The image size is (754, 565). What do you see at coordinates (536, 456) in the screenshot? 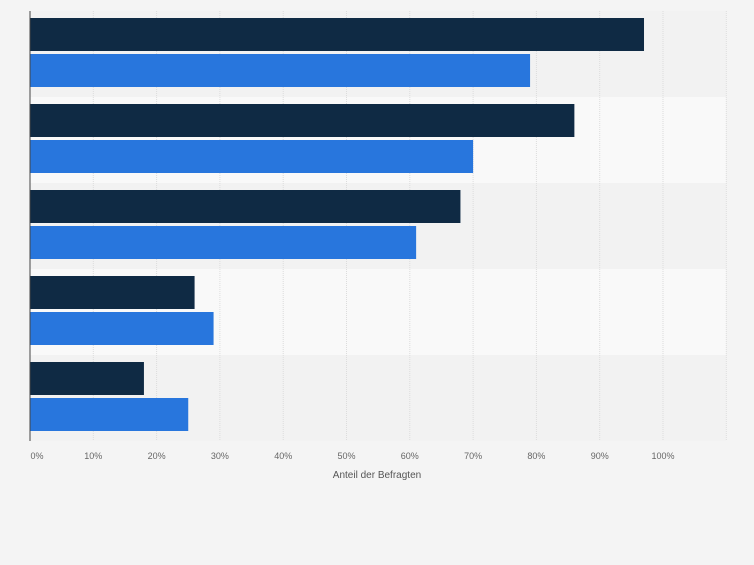
I see `x-tick-label: 80%` at bounding box center [536, 456].